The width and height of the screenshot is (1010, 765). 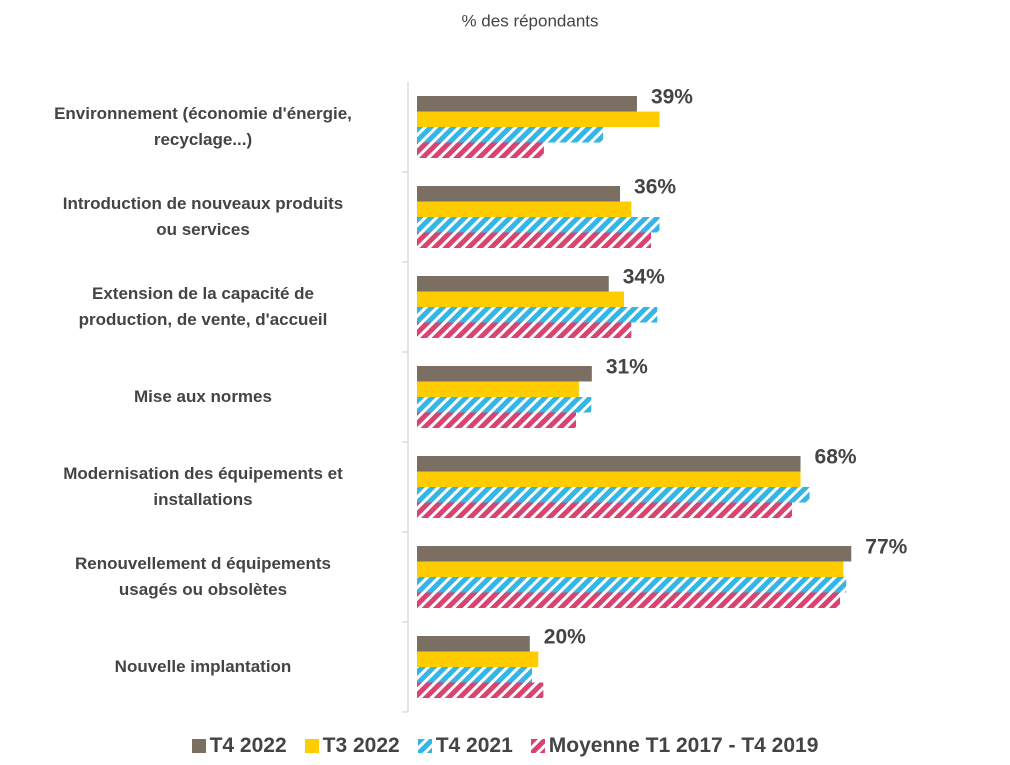 What do you see at coordinates (474, 745) in the screenshot?
I see `legend-label: T4 2021` at bounding box center [474, 745].